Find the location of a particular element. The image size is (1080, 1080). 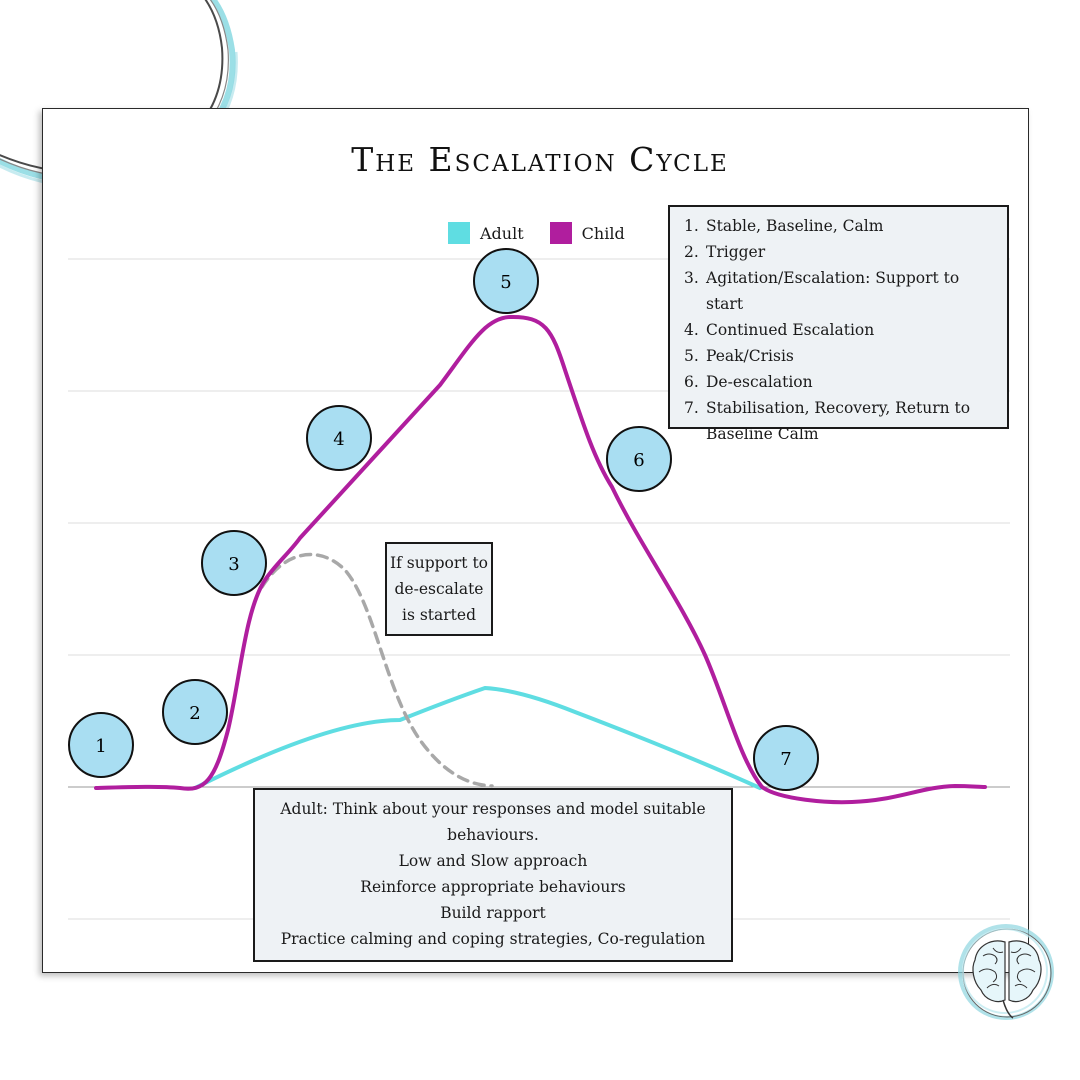

adult-curve is located at coordinates (477, 737).